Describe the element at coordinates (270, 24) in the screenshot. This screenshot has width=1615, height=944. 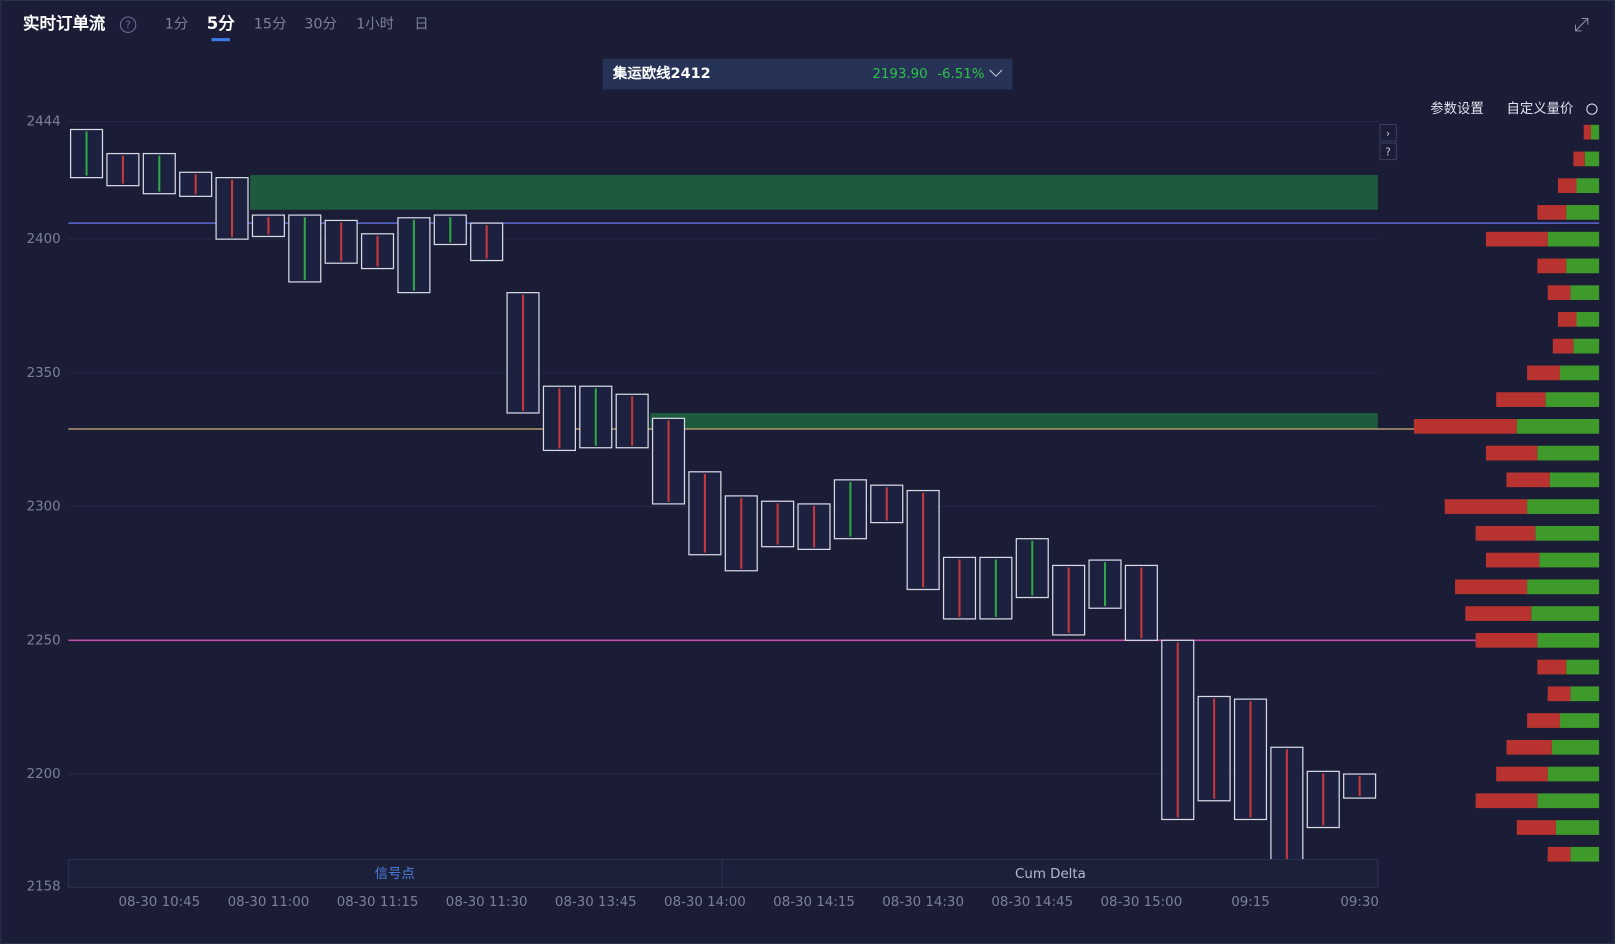
I see `tab: 15分` at that location.